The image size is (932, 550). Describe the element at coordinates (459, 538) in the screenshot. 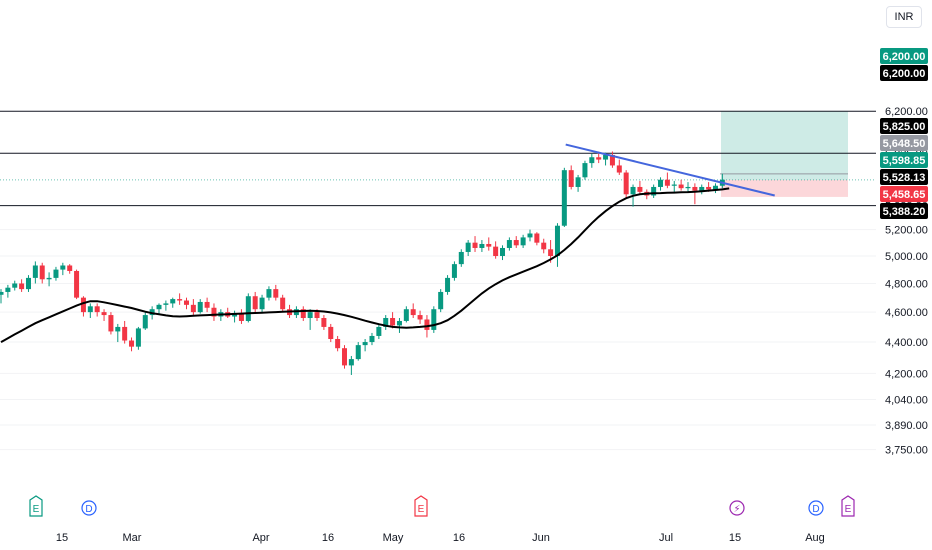

I see `time-tick-label: 16` at that location.